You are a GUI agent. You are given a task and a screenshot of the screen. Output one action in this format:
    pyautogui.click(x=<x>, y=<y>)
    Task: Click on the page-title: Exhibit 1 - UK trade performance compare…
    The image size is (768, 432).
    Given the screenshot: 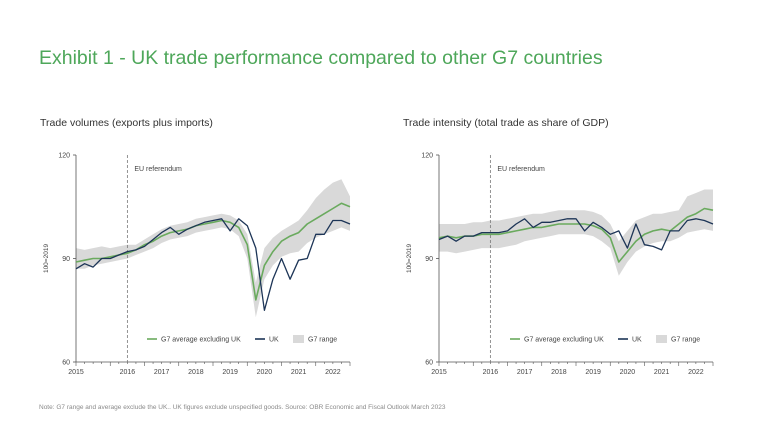 What is the action you would take?
    pyautogui.click(x=321, y=58)
    